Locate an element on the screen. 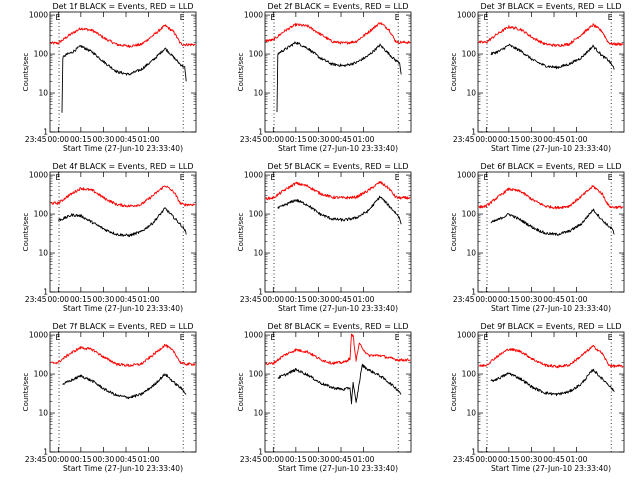 This screenshot has width=640, height=480. panel-title: Det 2f BLACK = Events, RED = LLD is located at coordinates (337, 6).